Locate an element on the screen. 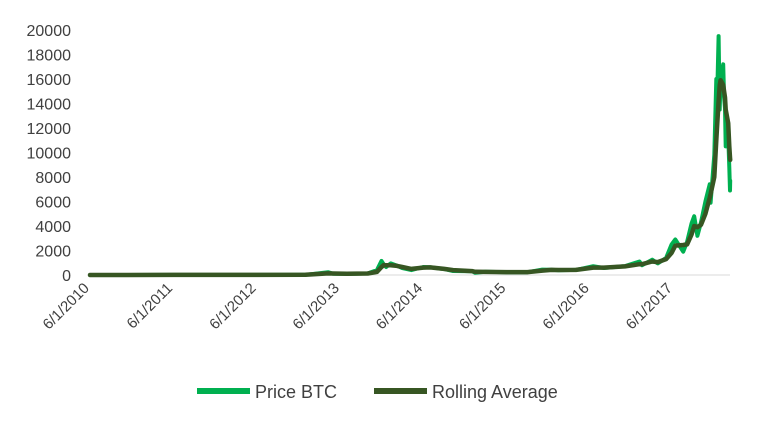  x-tick-label: 6/1/2012 is located at coordinates (232, 306).